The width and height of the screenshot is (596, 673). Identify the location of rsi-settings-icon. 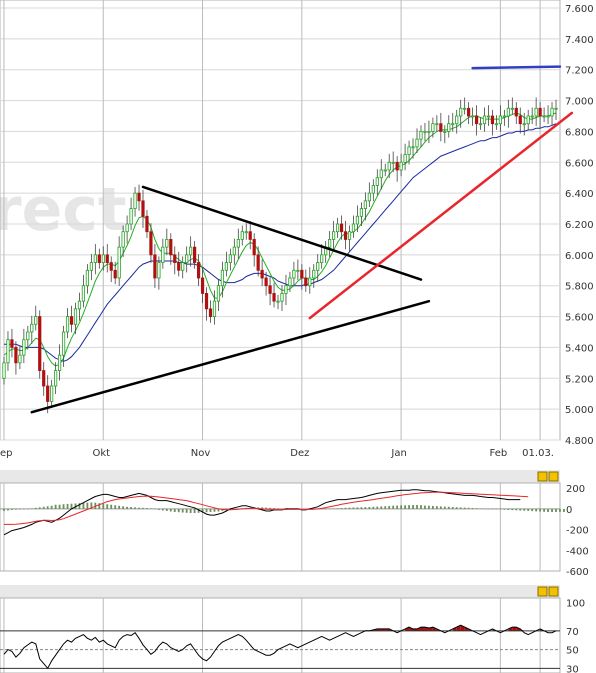
(542, 591).